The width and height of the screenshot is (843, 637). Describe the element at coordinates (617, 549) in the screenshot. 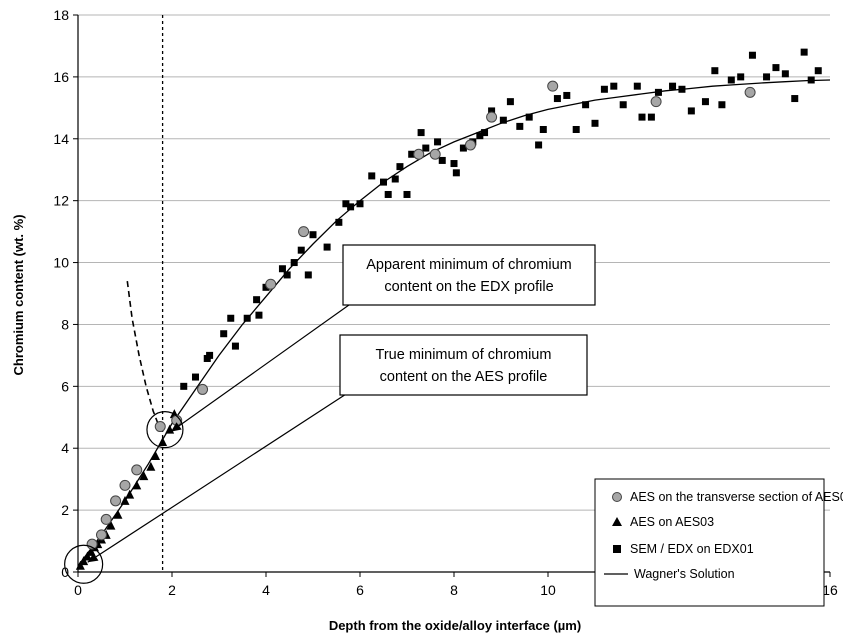

I see `legend-marker-sem-edx` at that location.